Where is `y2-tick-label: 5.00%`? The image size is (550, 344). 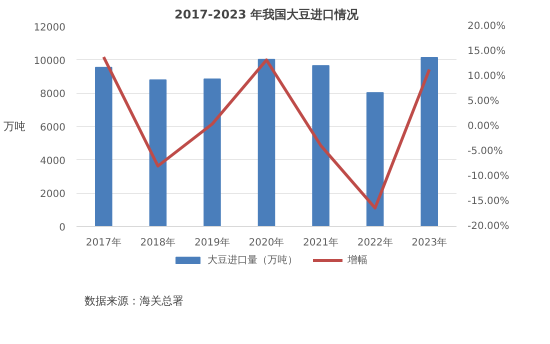 y2-tick-label: 5.00% is located at coordinates (484, 101).